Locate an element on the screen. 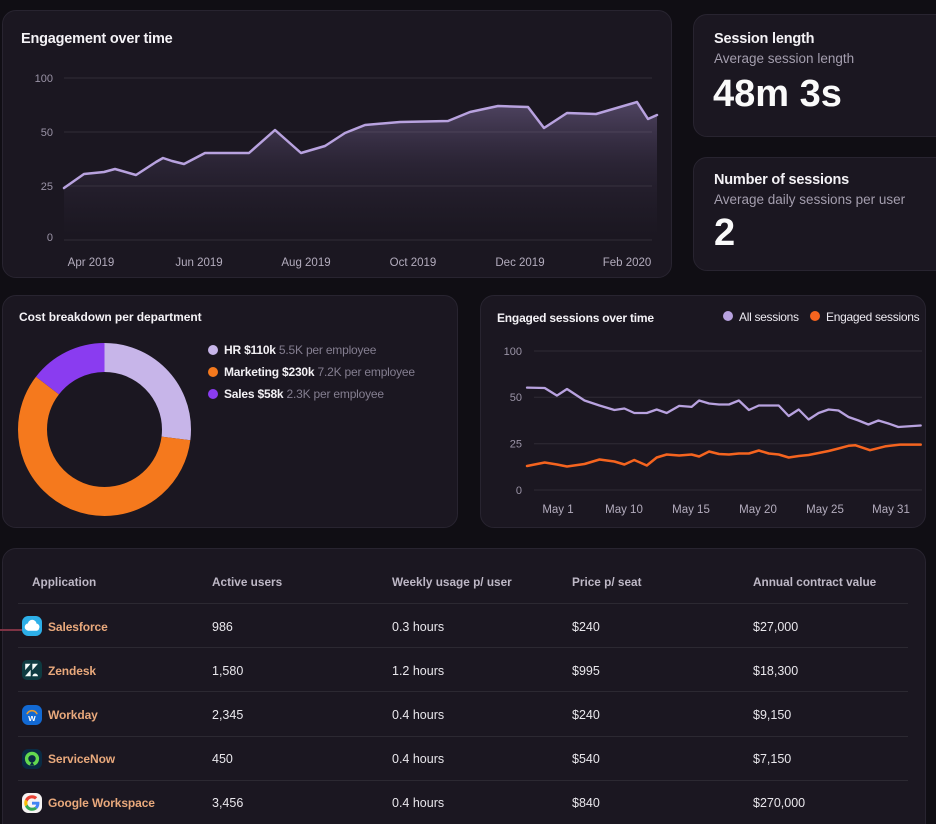 Image resolution: width=936 pixels, height=824 pixels. svg-text: Apr 2019 is located at coordinates (91, 263).